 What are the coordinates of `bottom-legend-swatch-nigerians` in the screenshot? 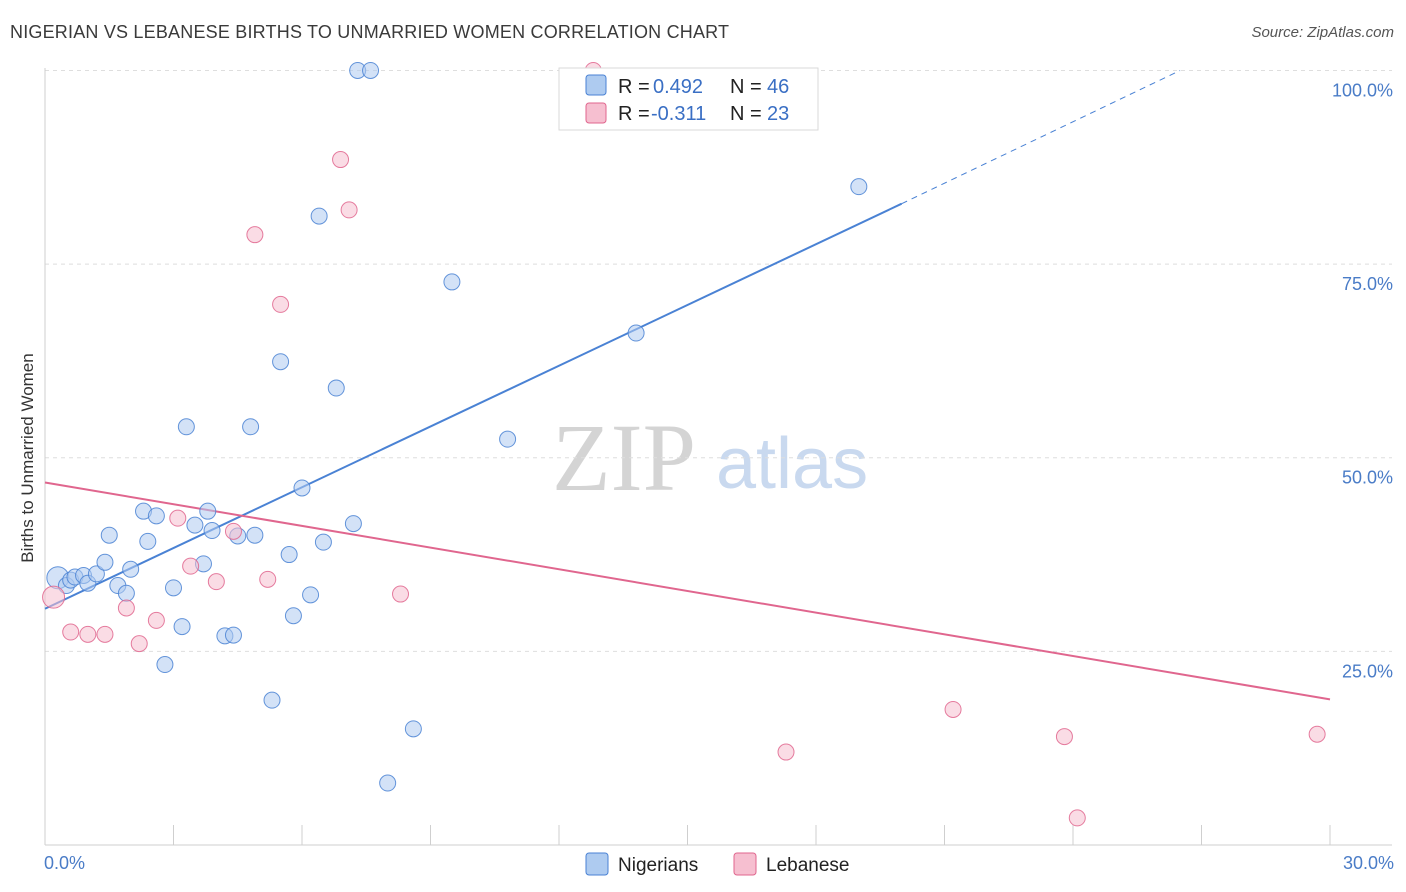 It's located at (597, 864).